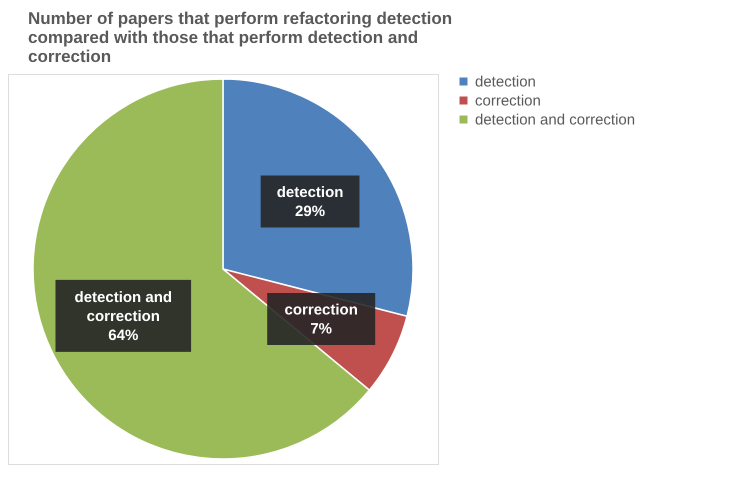 The width and height of the screenshot is (751, 493). Describe the element at coordinates (310, 211) in the screenshot. I see `data-label: 29%` at that location.